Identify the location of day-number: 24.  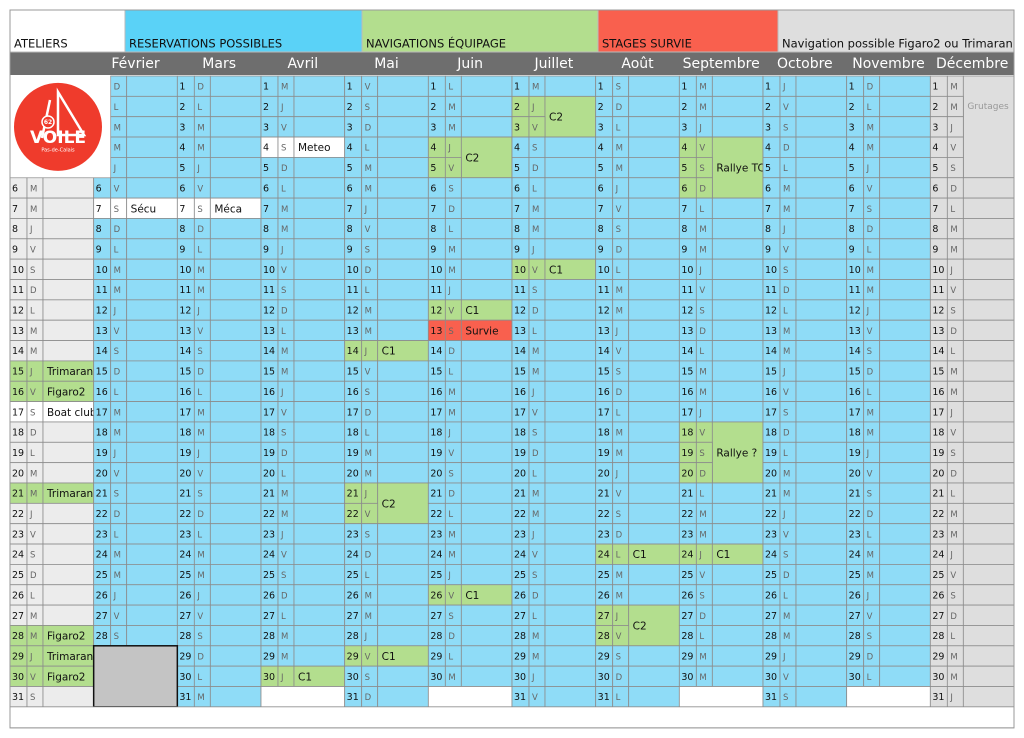
(102, 555).